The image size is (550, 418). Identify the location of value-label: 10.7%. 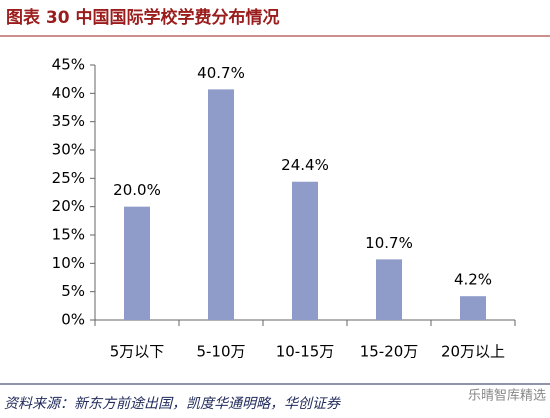
(389, 243).